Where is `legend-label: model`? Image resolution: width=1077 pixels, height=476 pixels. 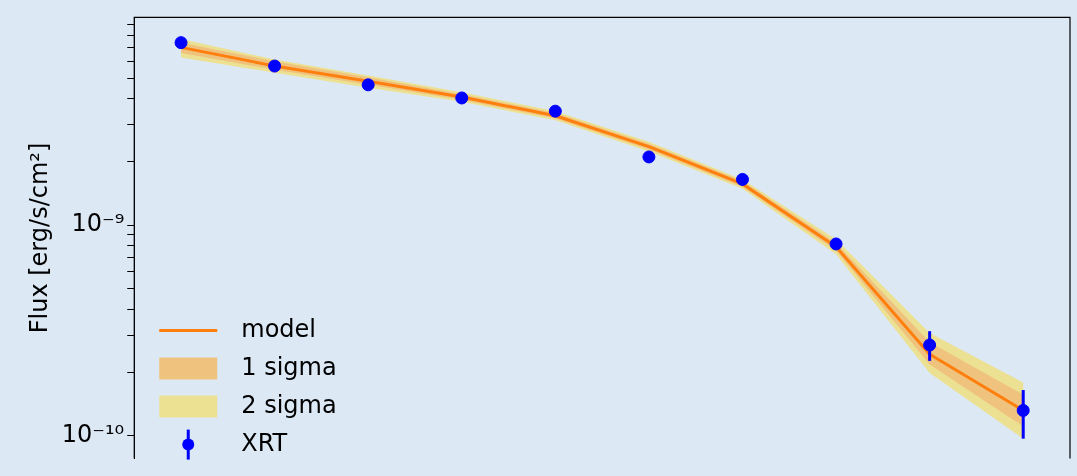
legend-label: model is located at coordinates (278, 328).